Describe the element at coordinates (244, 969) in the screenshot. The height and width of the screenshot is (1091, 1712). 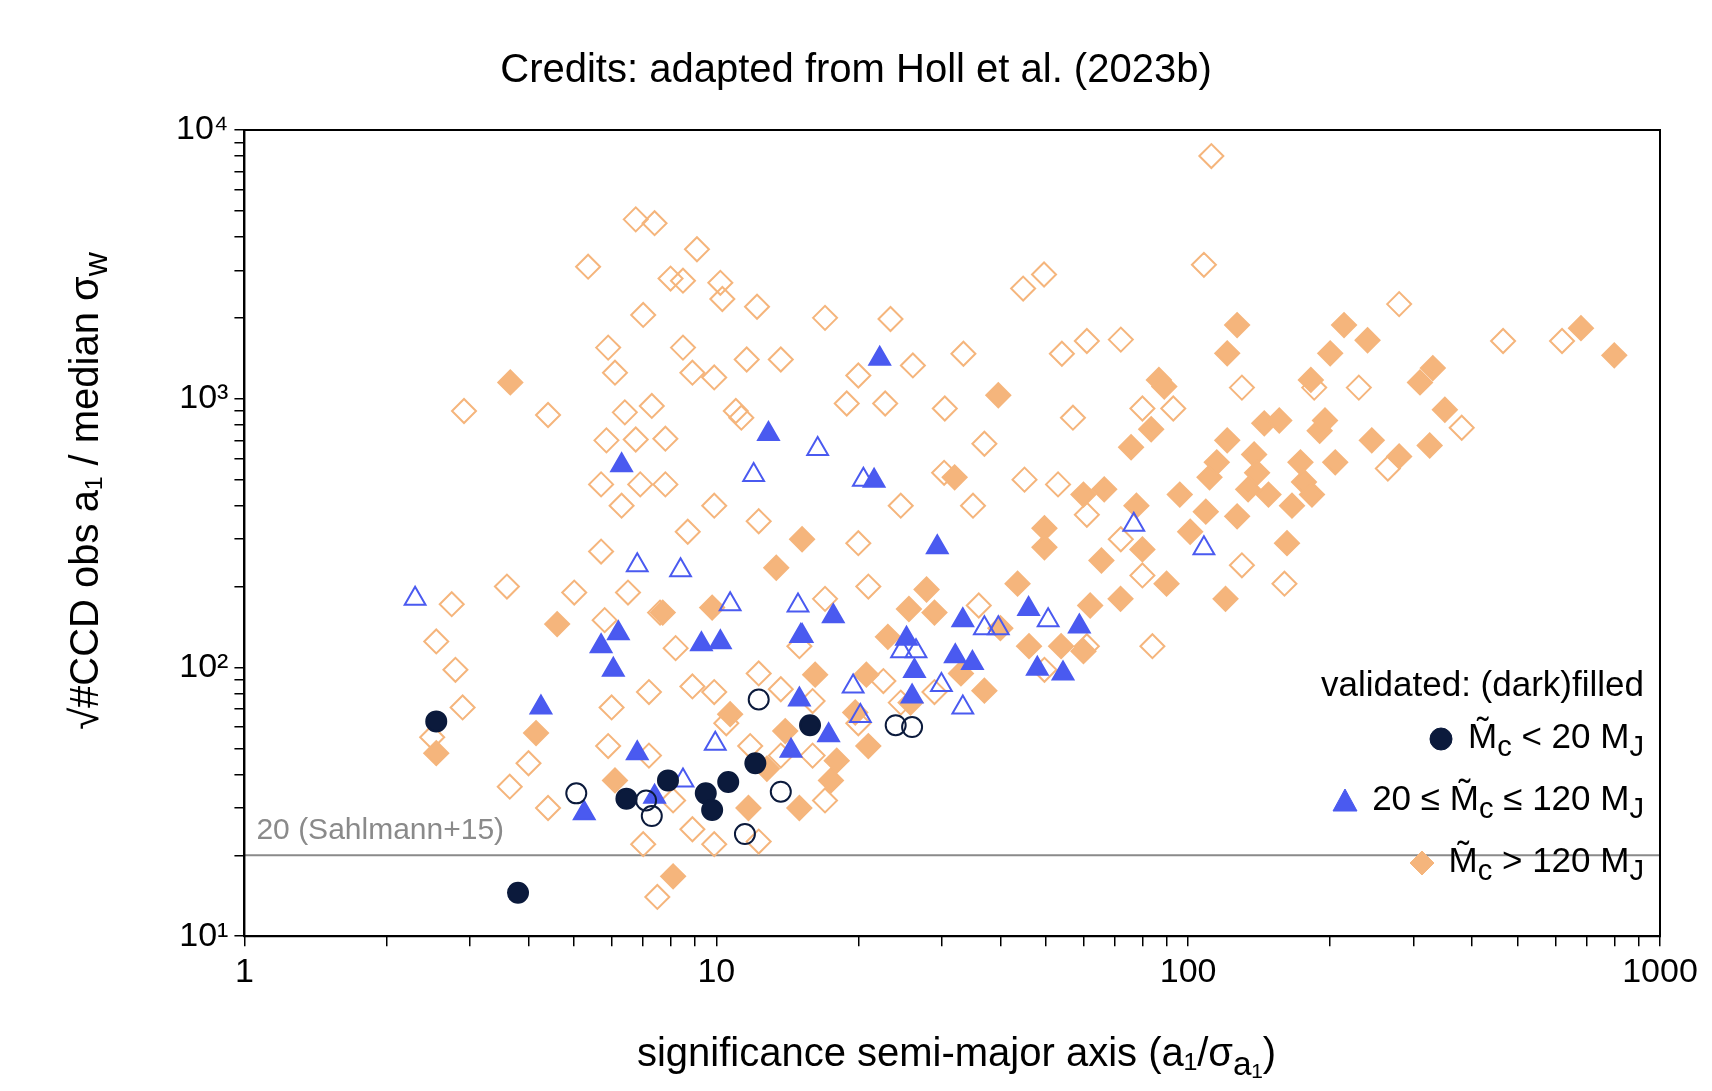
I see `x-tick-label: 1` at that location.